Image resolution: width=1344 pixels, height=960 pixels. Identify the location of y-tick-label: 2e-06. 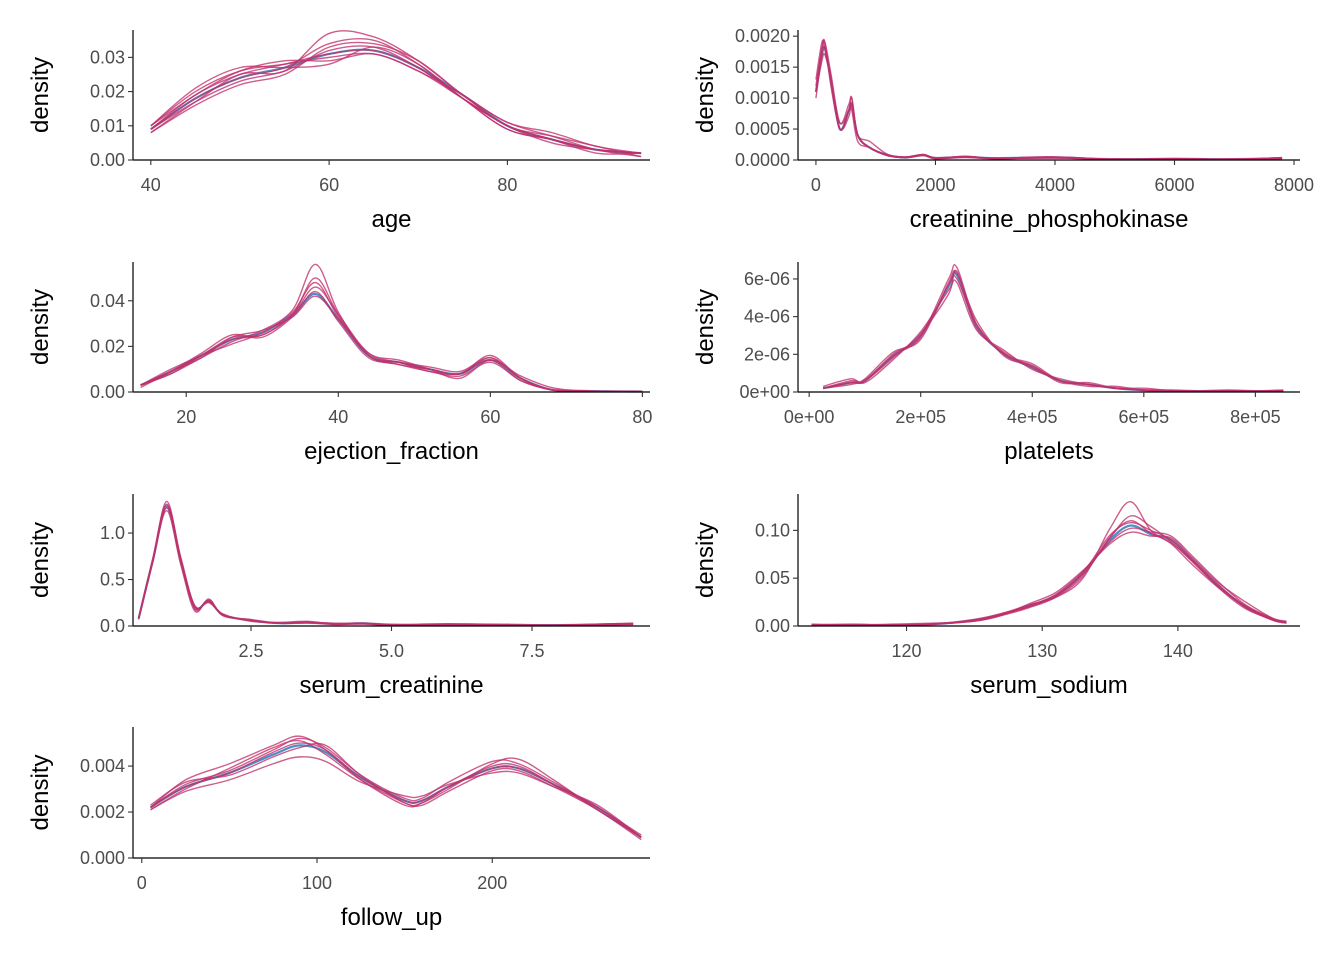
(767, 354).